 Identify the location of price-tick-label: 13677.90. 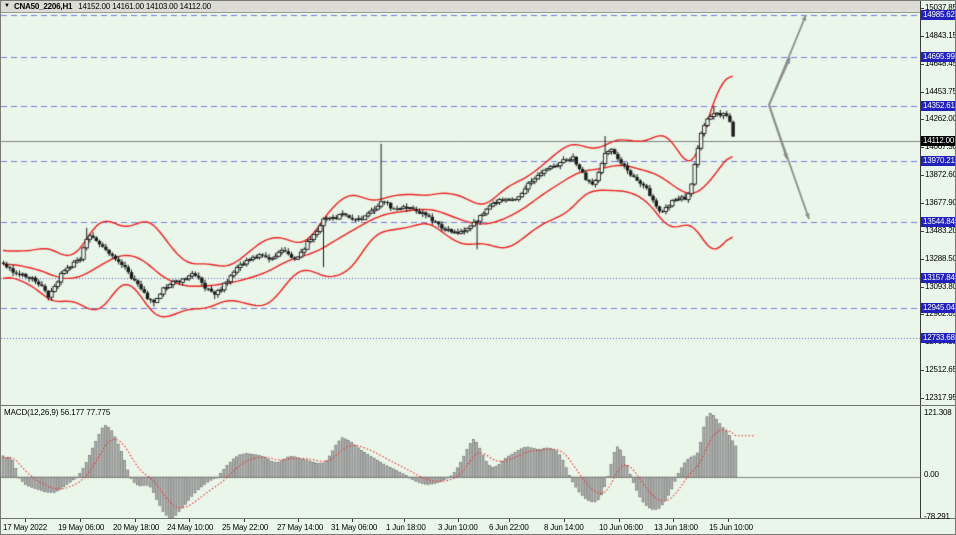
(940, 202).